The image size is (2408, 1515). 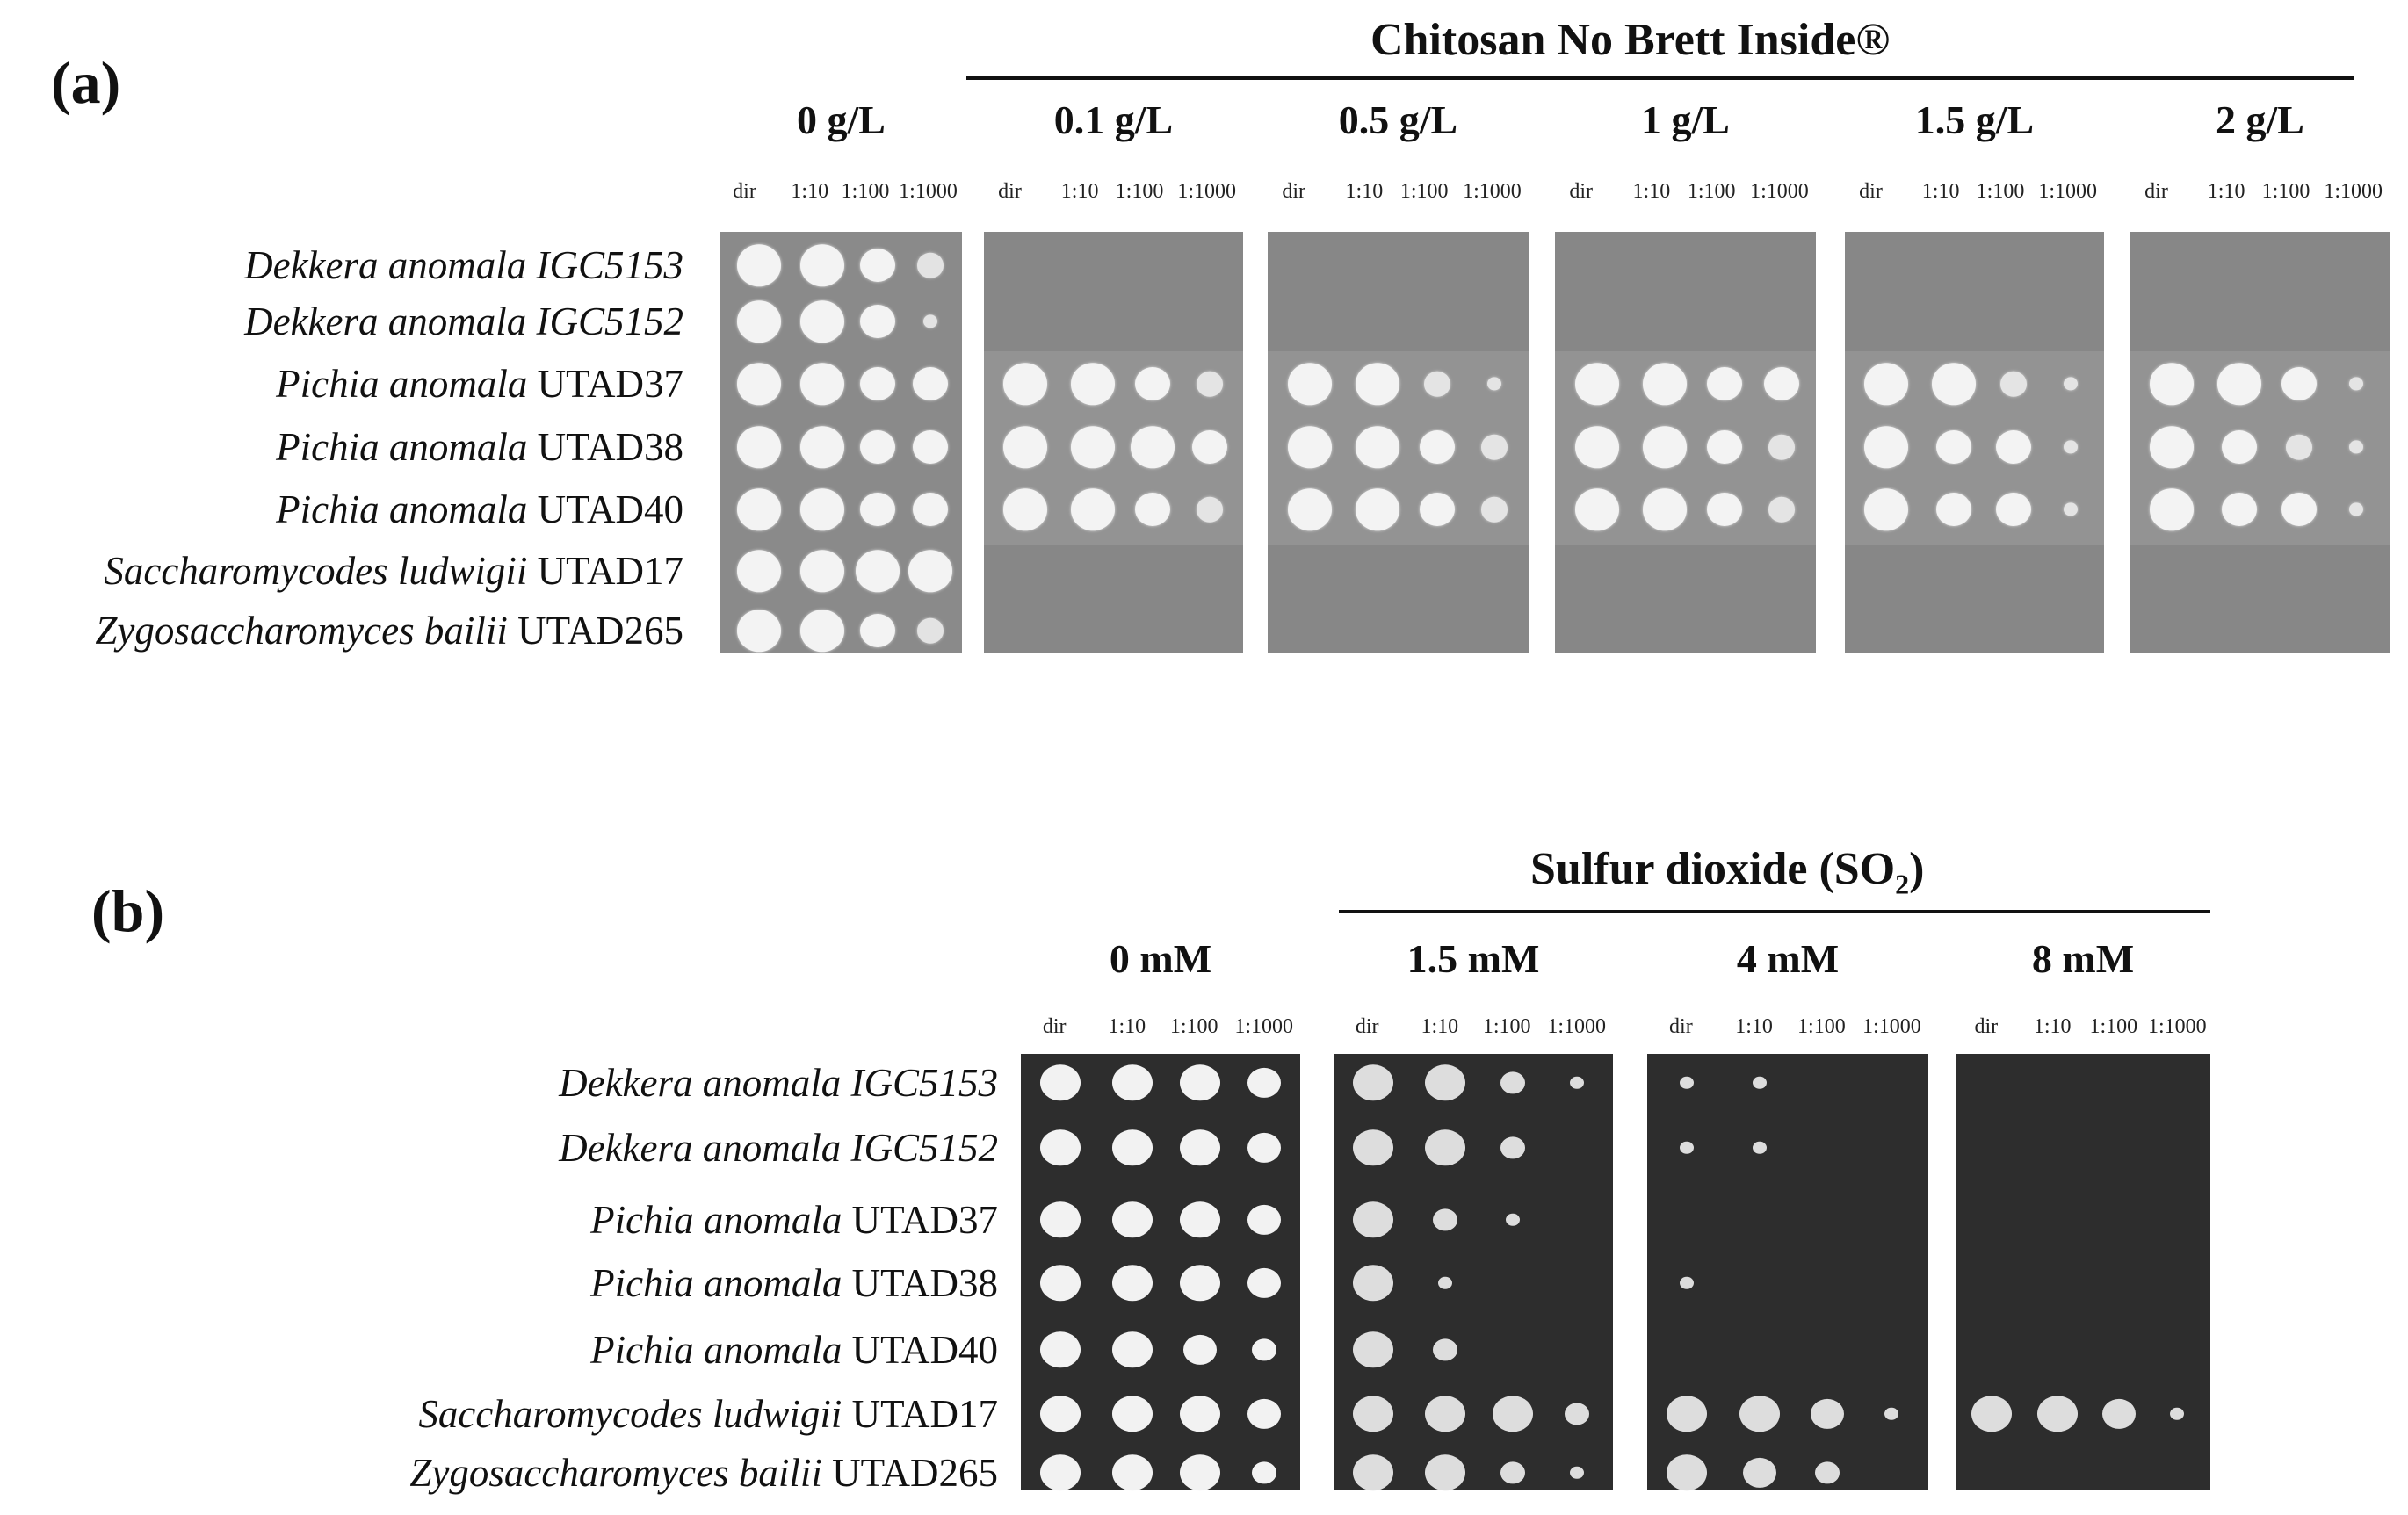 I want to click on panel-b-conc-1: 0 mM, so click(x=1161, y=958).